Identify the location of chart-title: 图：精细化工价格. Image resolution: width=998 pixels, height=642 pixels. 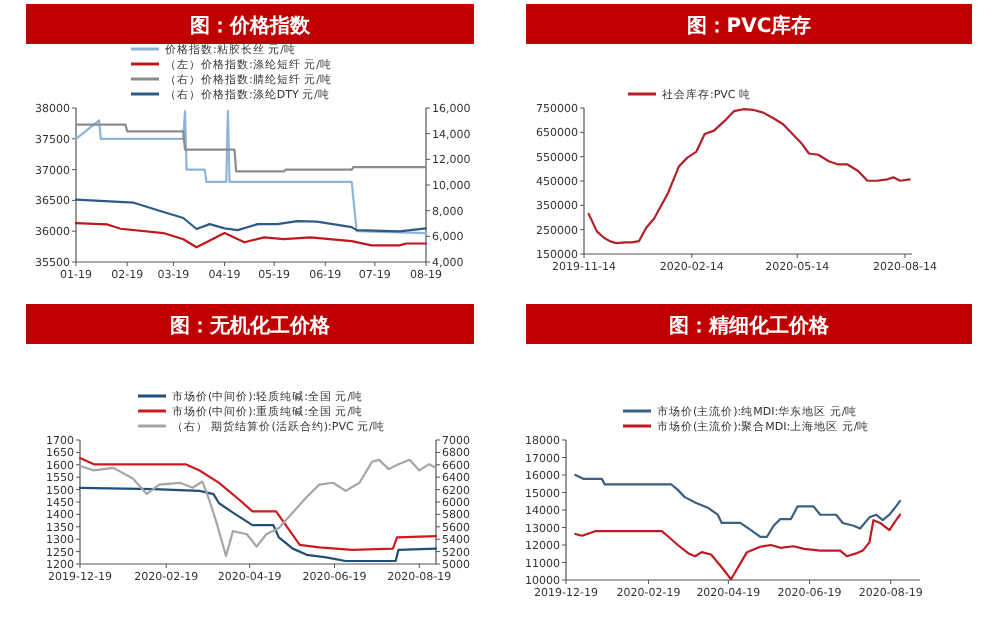
(750, 326).